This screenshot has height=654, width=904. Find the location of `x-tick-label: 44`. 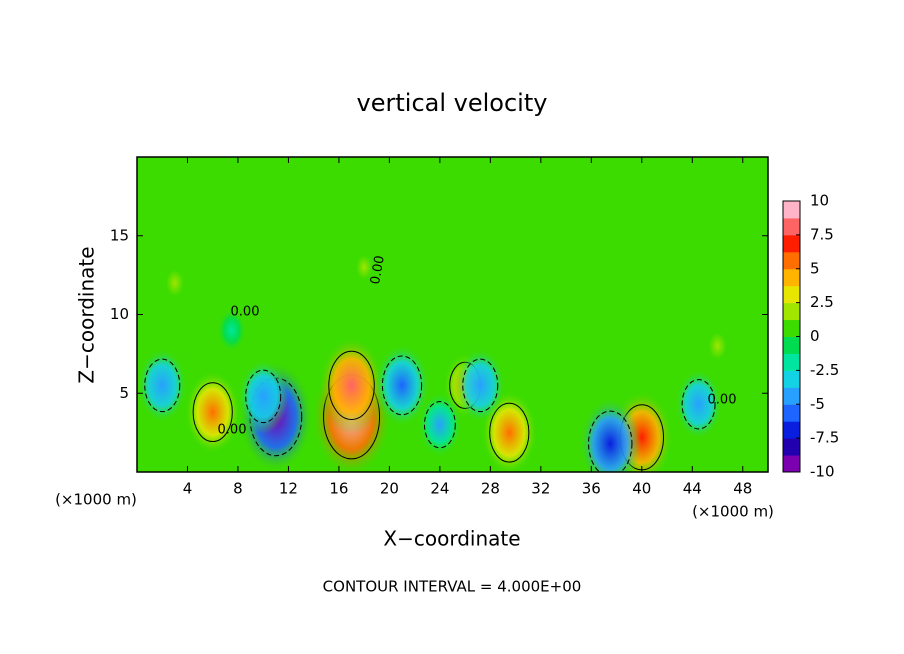

x-tick-label: 44 is located at coordinates (692, 489).